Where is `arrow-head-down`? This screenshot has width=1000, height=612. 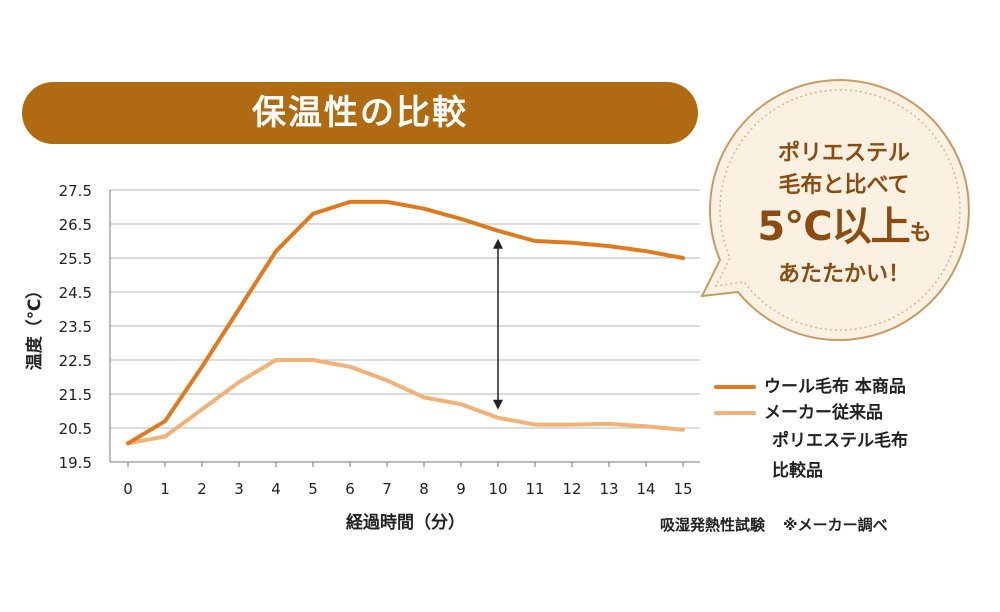 arrow-head-down is located at coordinates (498, 404).